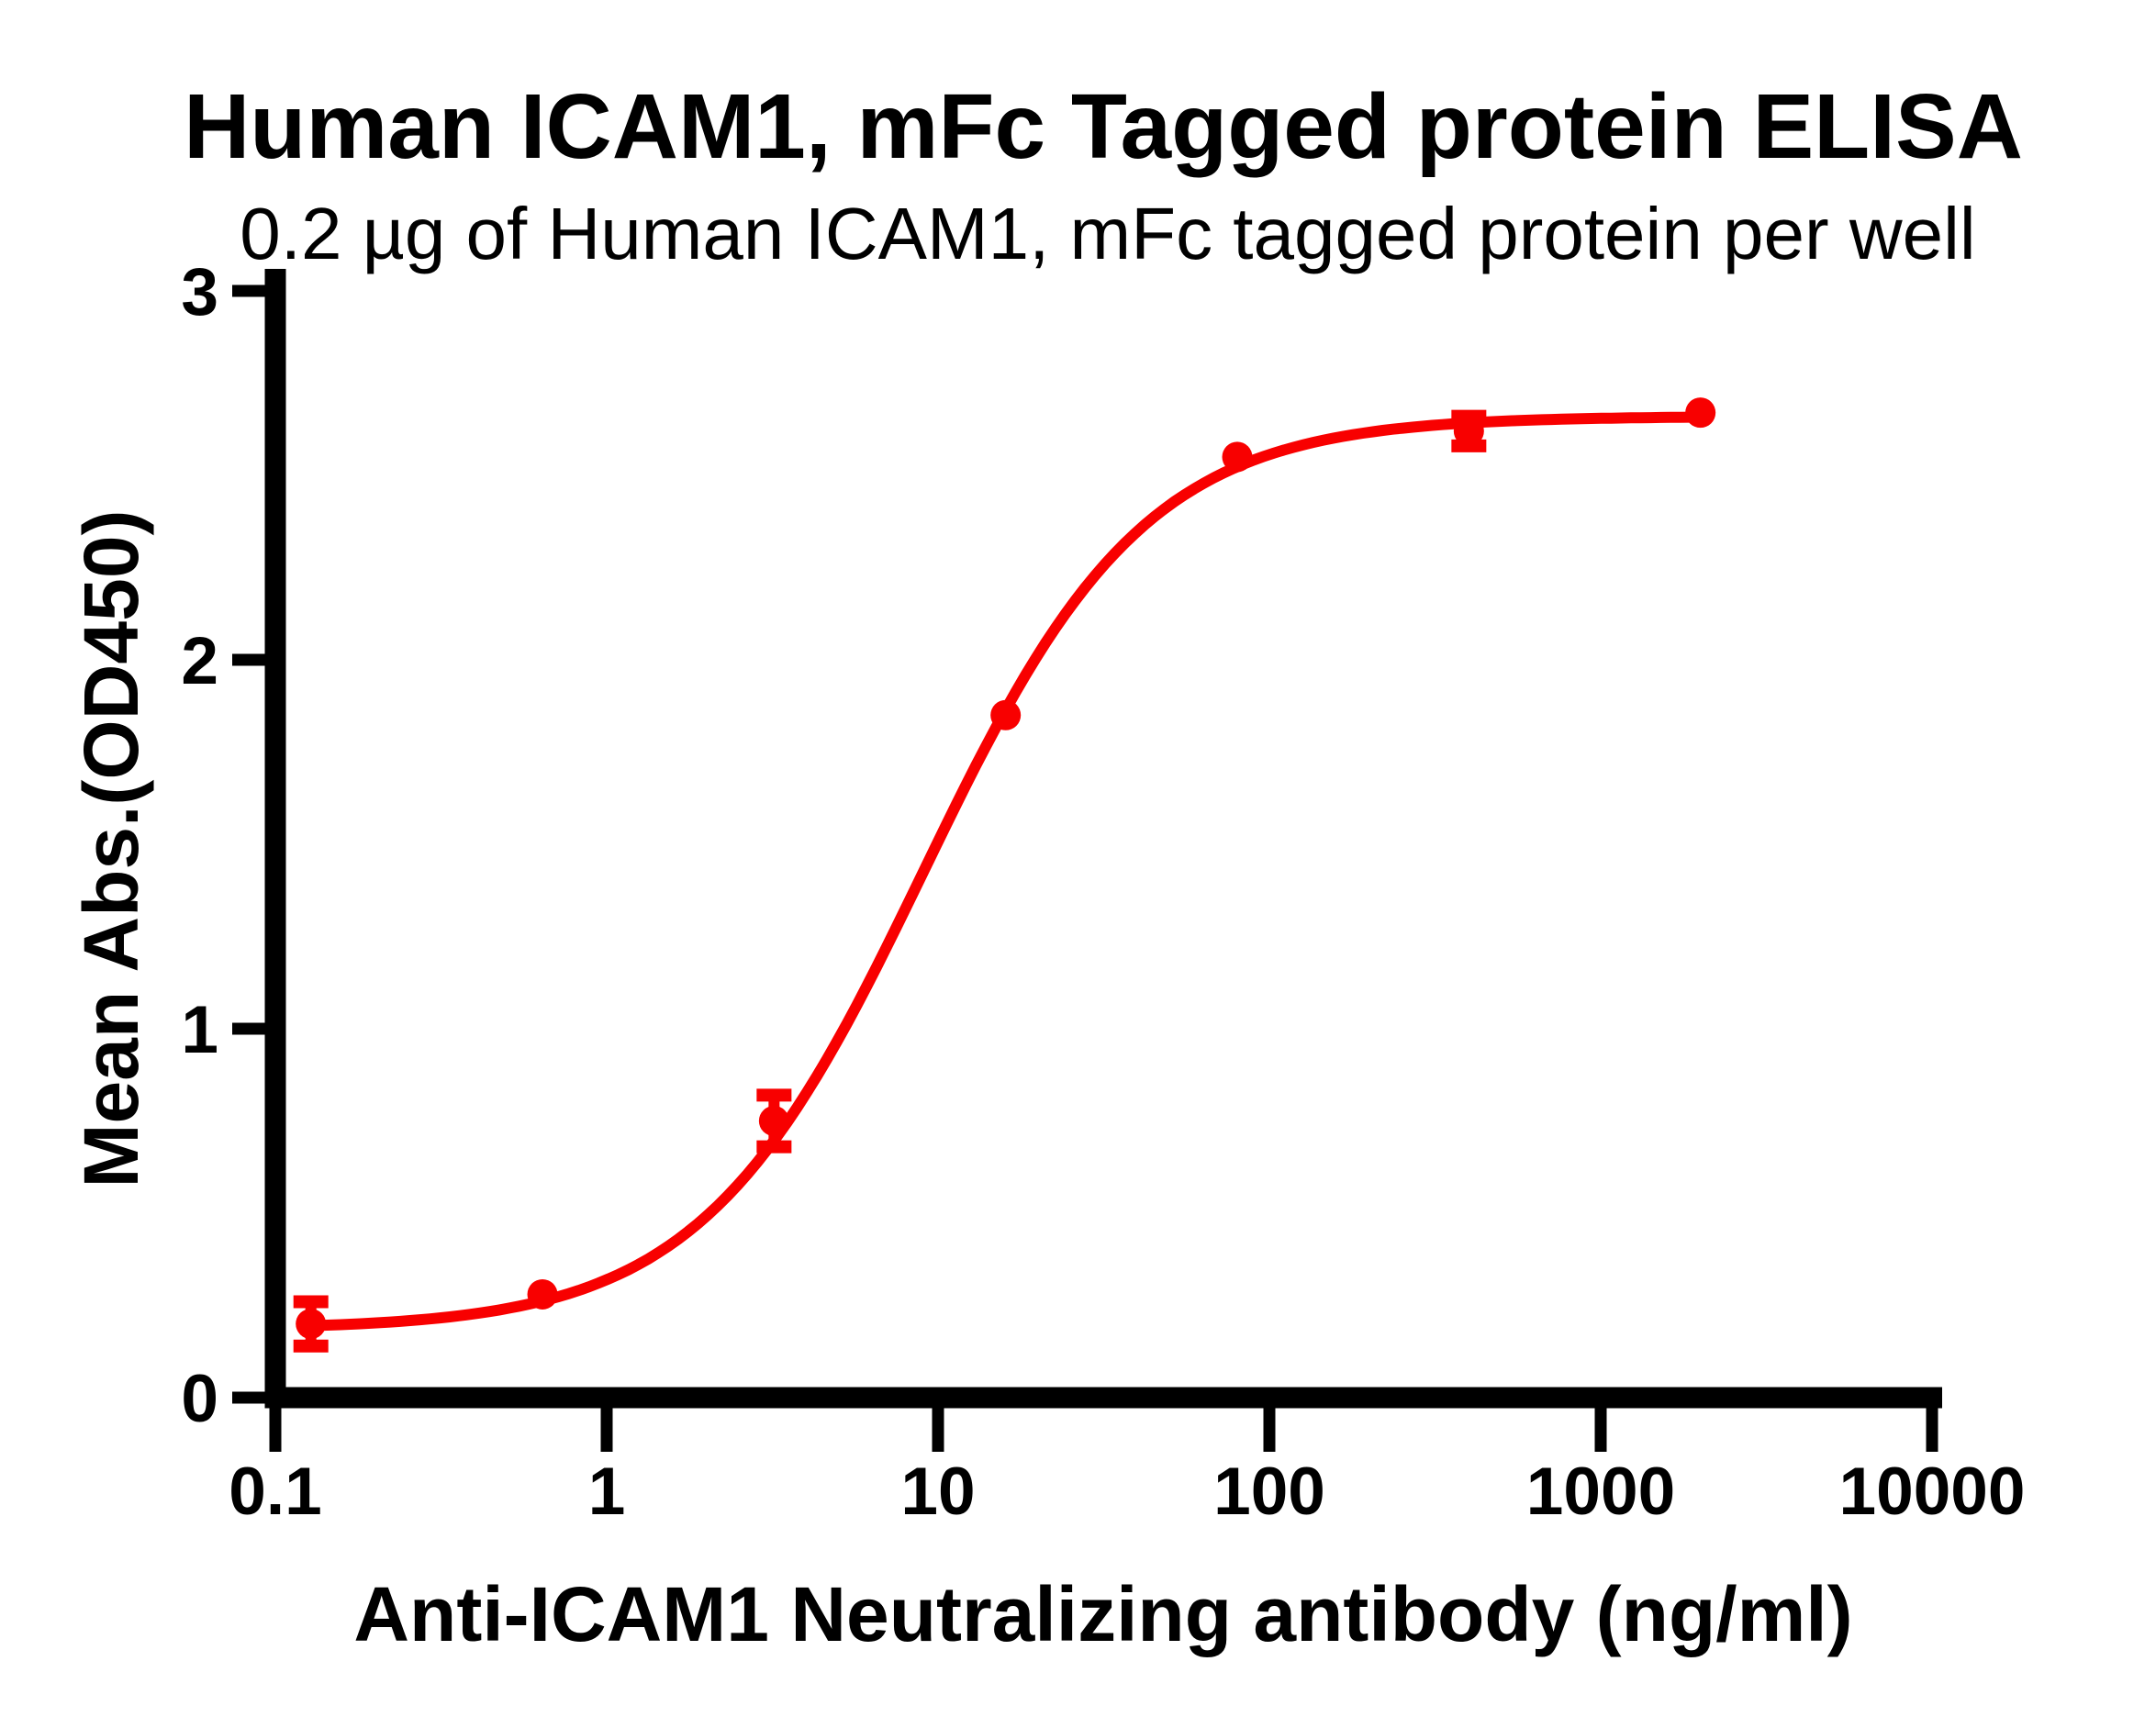 The image size is (2156, 1717). What do you see at coordinates (199, 1399) in the screenshot?
I see `y-tick-label: 0` at bounding box center [199, 1399].